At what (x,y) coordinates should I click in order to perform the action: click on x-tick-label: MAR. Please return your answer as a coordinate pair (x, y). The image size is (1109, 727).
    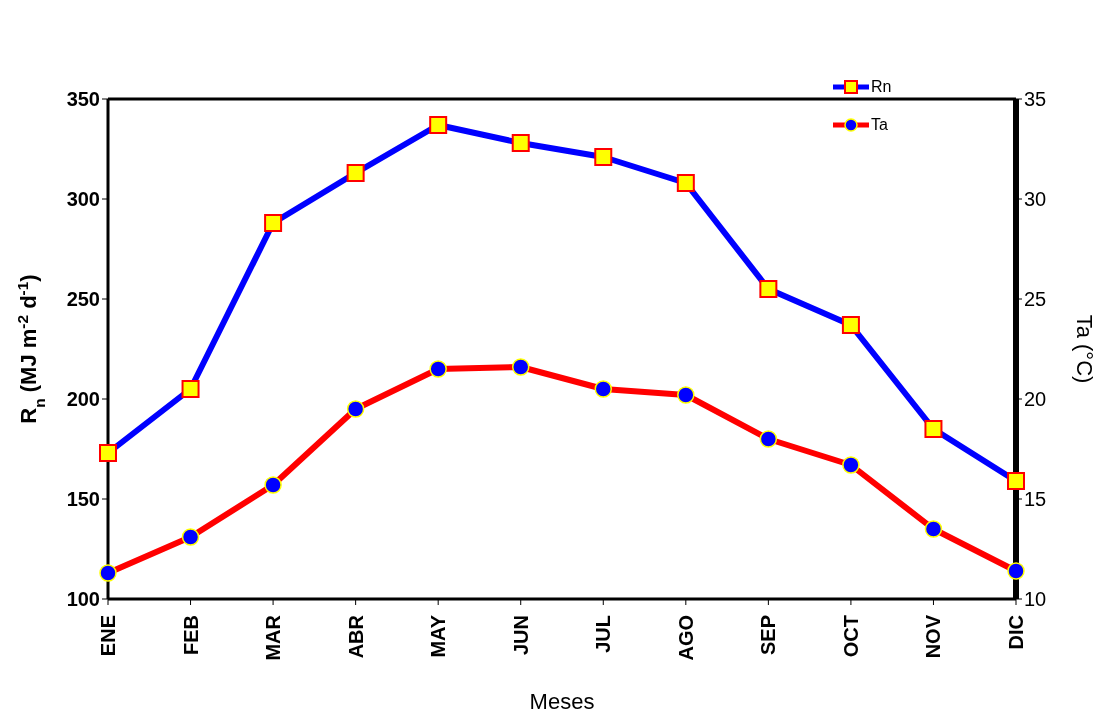
    Looking at the image, I should click on (273, 637).